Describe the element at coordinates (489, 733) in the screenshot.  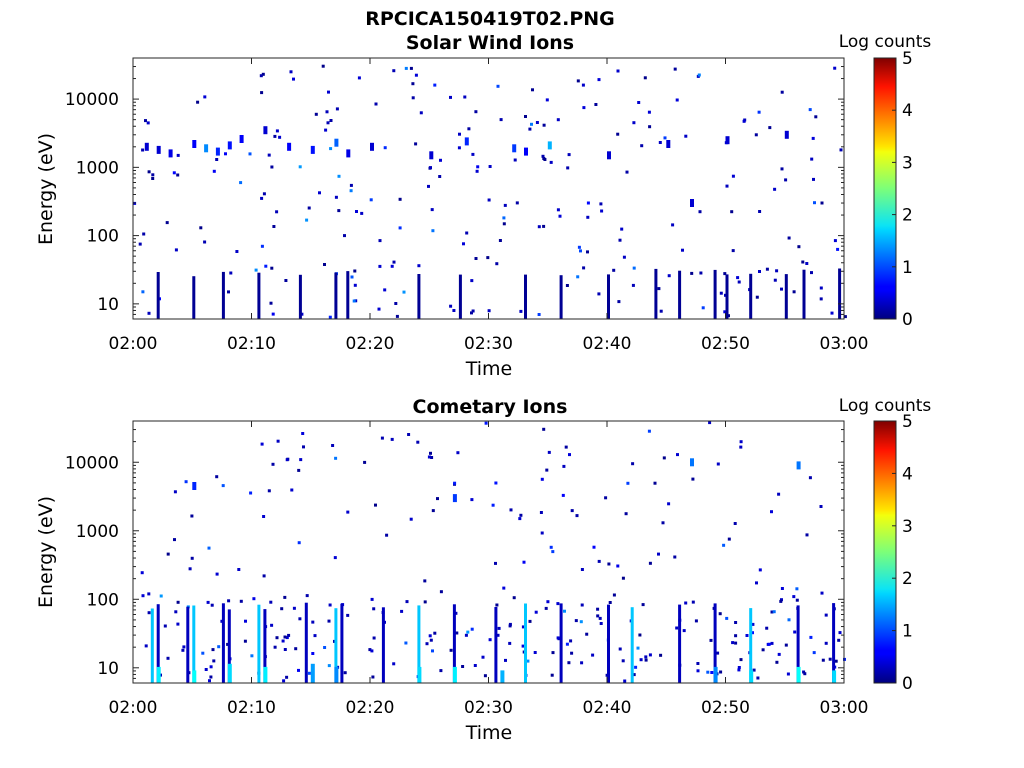
I see `x-axis-label: Time` at that location.